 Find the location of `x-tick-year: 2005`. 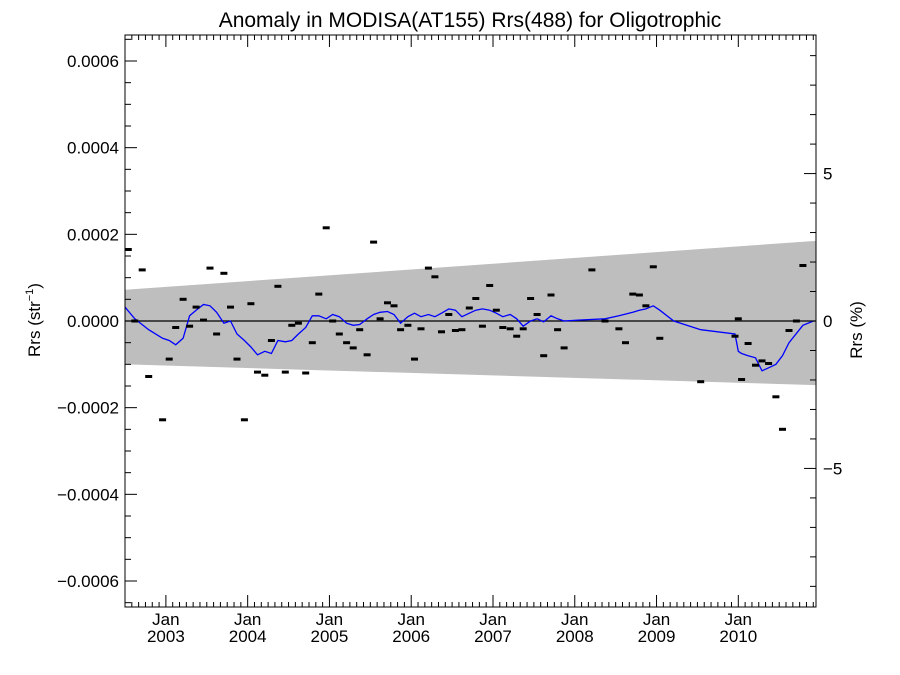

x-tick-year: 2005 is located at coordinates (330, 636).